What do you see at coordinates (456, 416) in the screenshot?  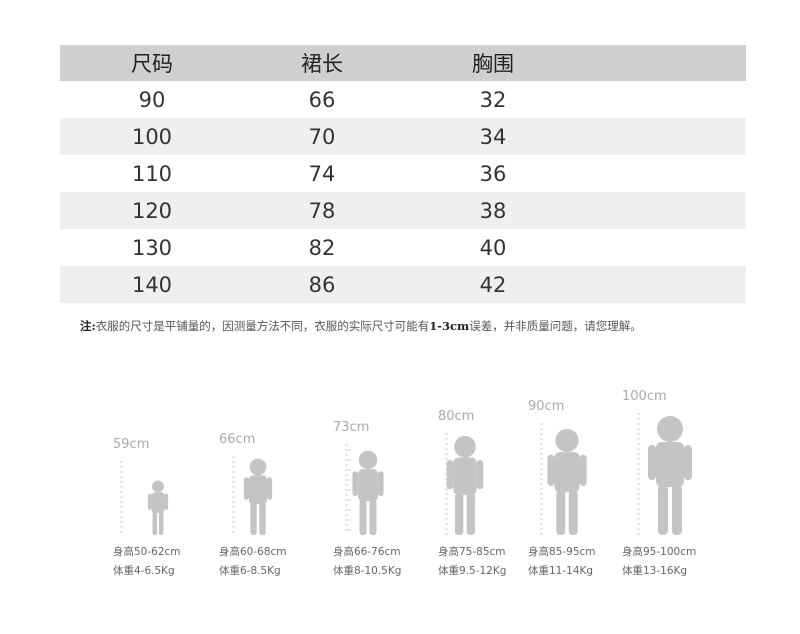 I see `height-label: 80cm` at bounding box center [456, 416].